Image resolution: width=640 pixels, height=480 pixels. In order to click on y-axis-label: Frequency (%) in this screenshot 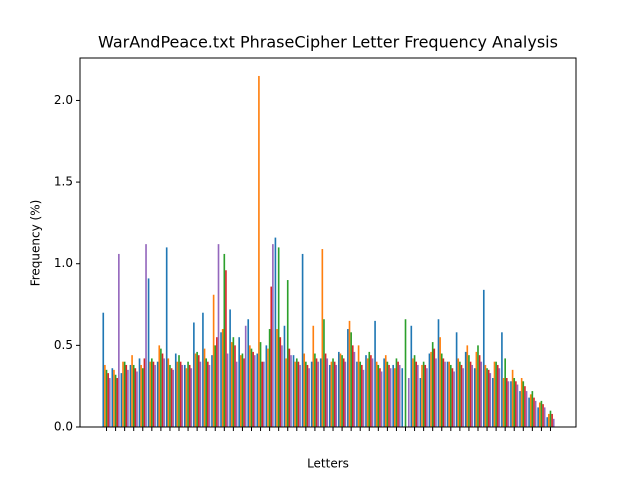, I will do `click(36, 243)`.